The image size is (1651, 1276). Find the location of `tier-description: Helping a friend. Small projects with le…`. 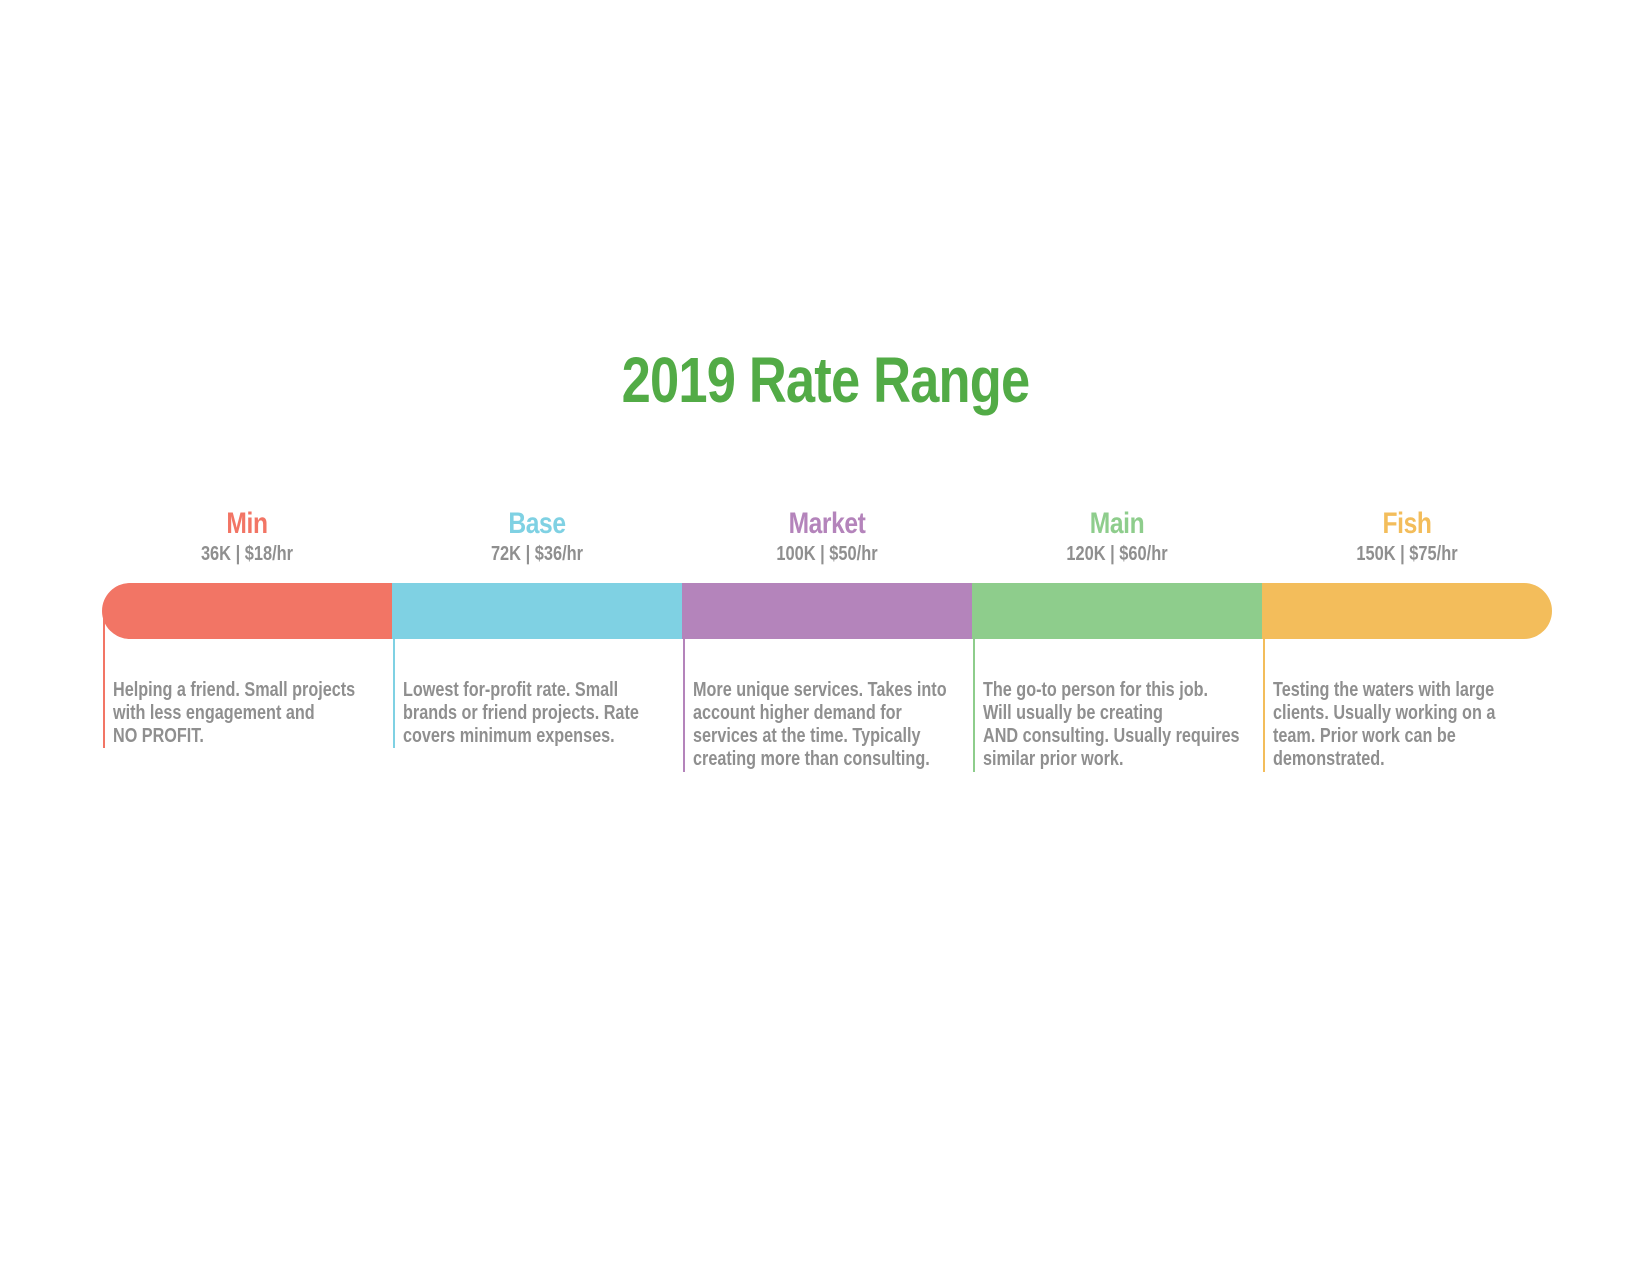

tier-description: Helping a friend. Small projects with le… is located at coordinates (234, 713).